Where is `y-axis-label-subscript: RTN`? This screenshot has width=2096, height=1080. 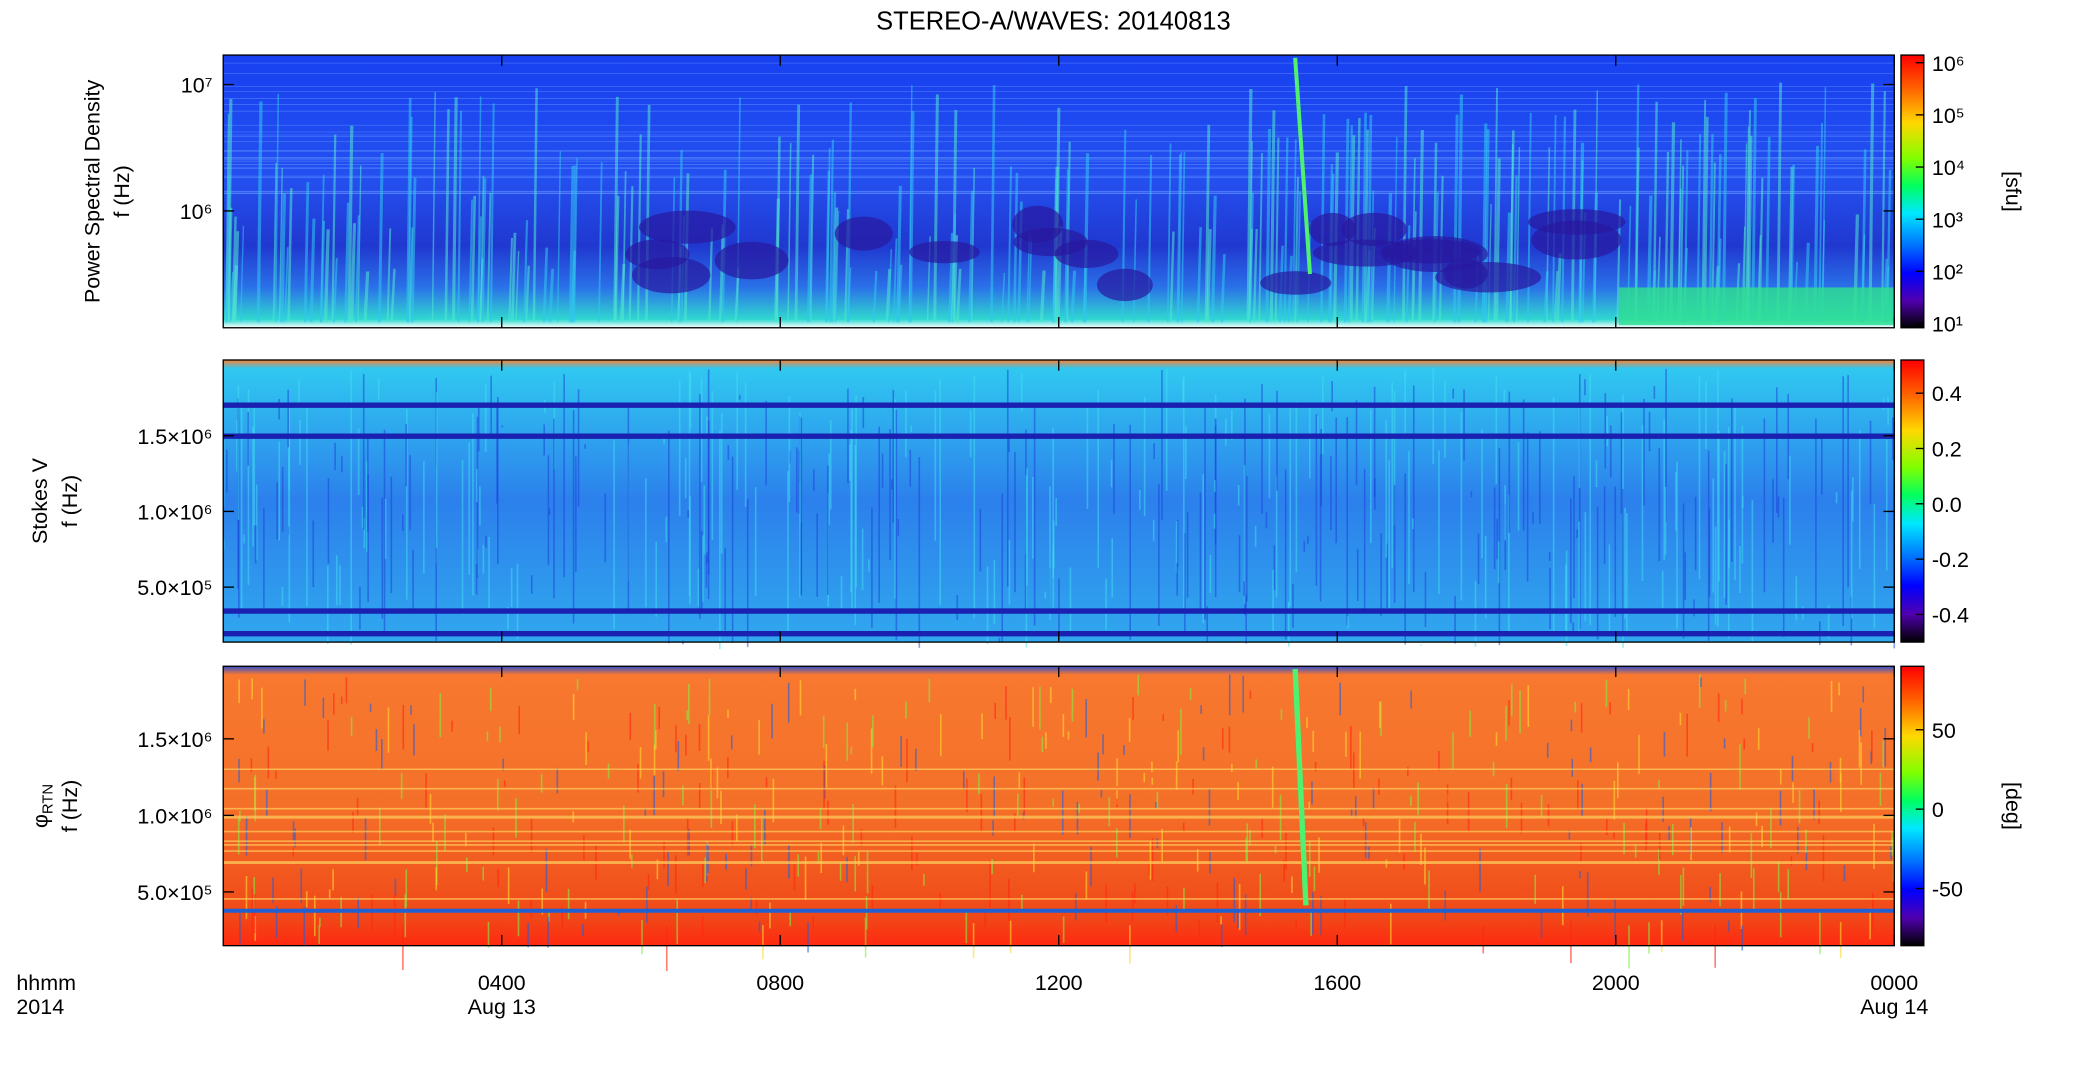 y-axis-label-subscript: RTN is located at coordinates (49, 799).